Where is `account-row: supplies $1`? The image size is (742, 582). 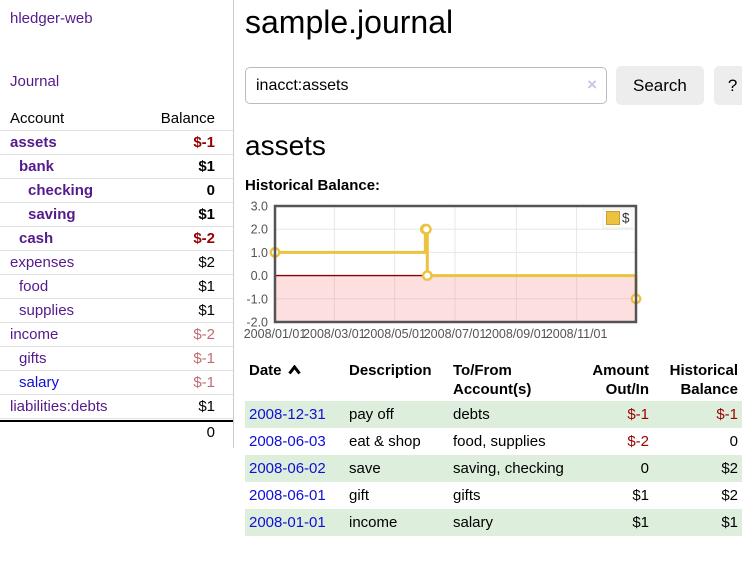
account-row: supplies $1 is located at coordinates (116, 311).